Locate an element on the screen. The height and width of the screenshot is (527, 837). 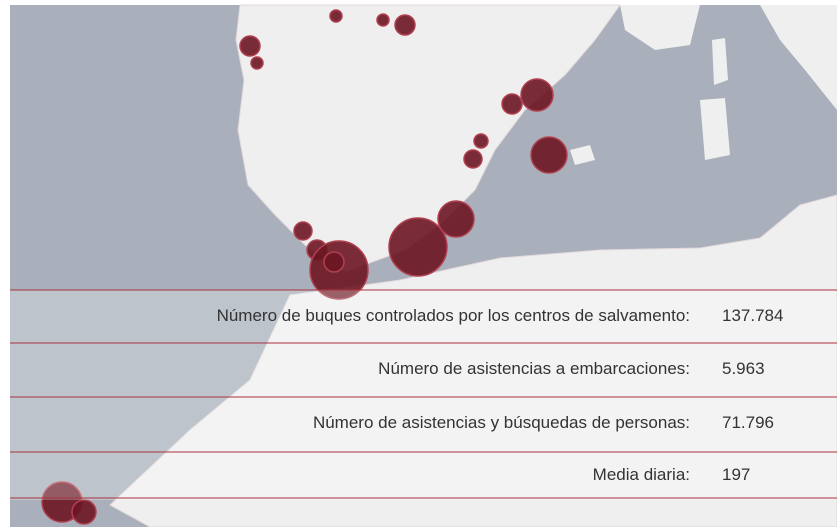
stat-label: Número de asistencias a embarcaciones: is located at coordinates (534, 368).